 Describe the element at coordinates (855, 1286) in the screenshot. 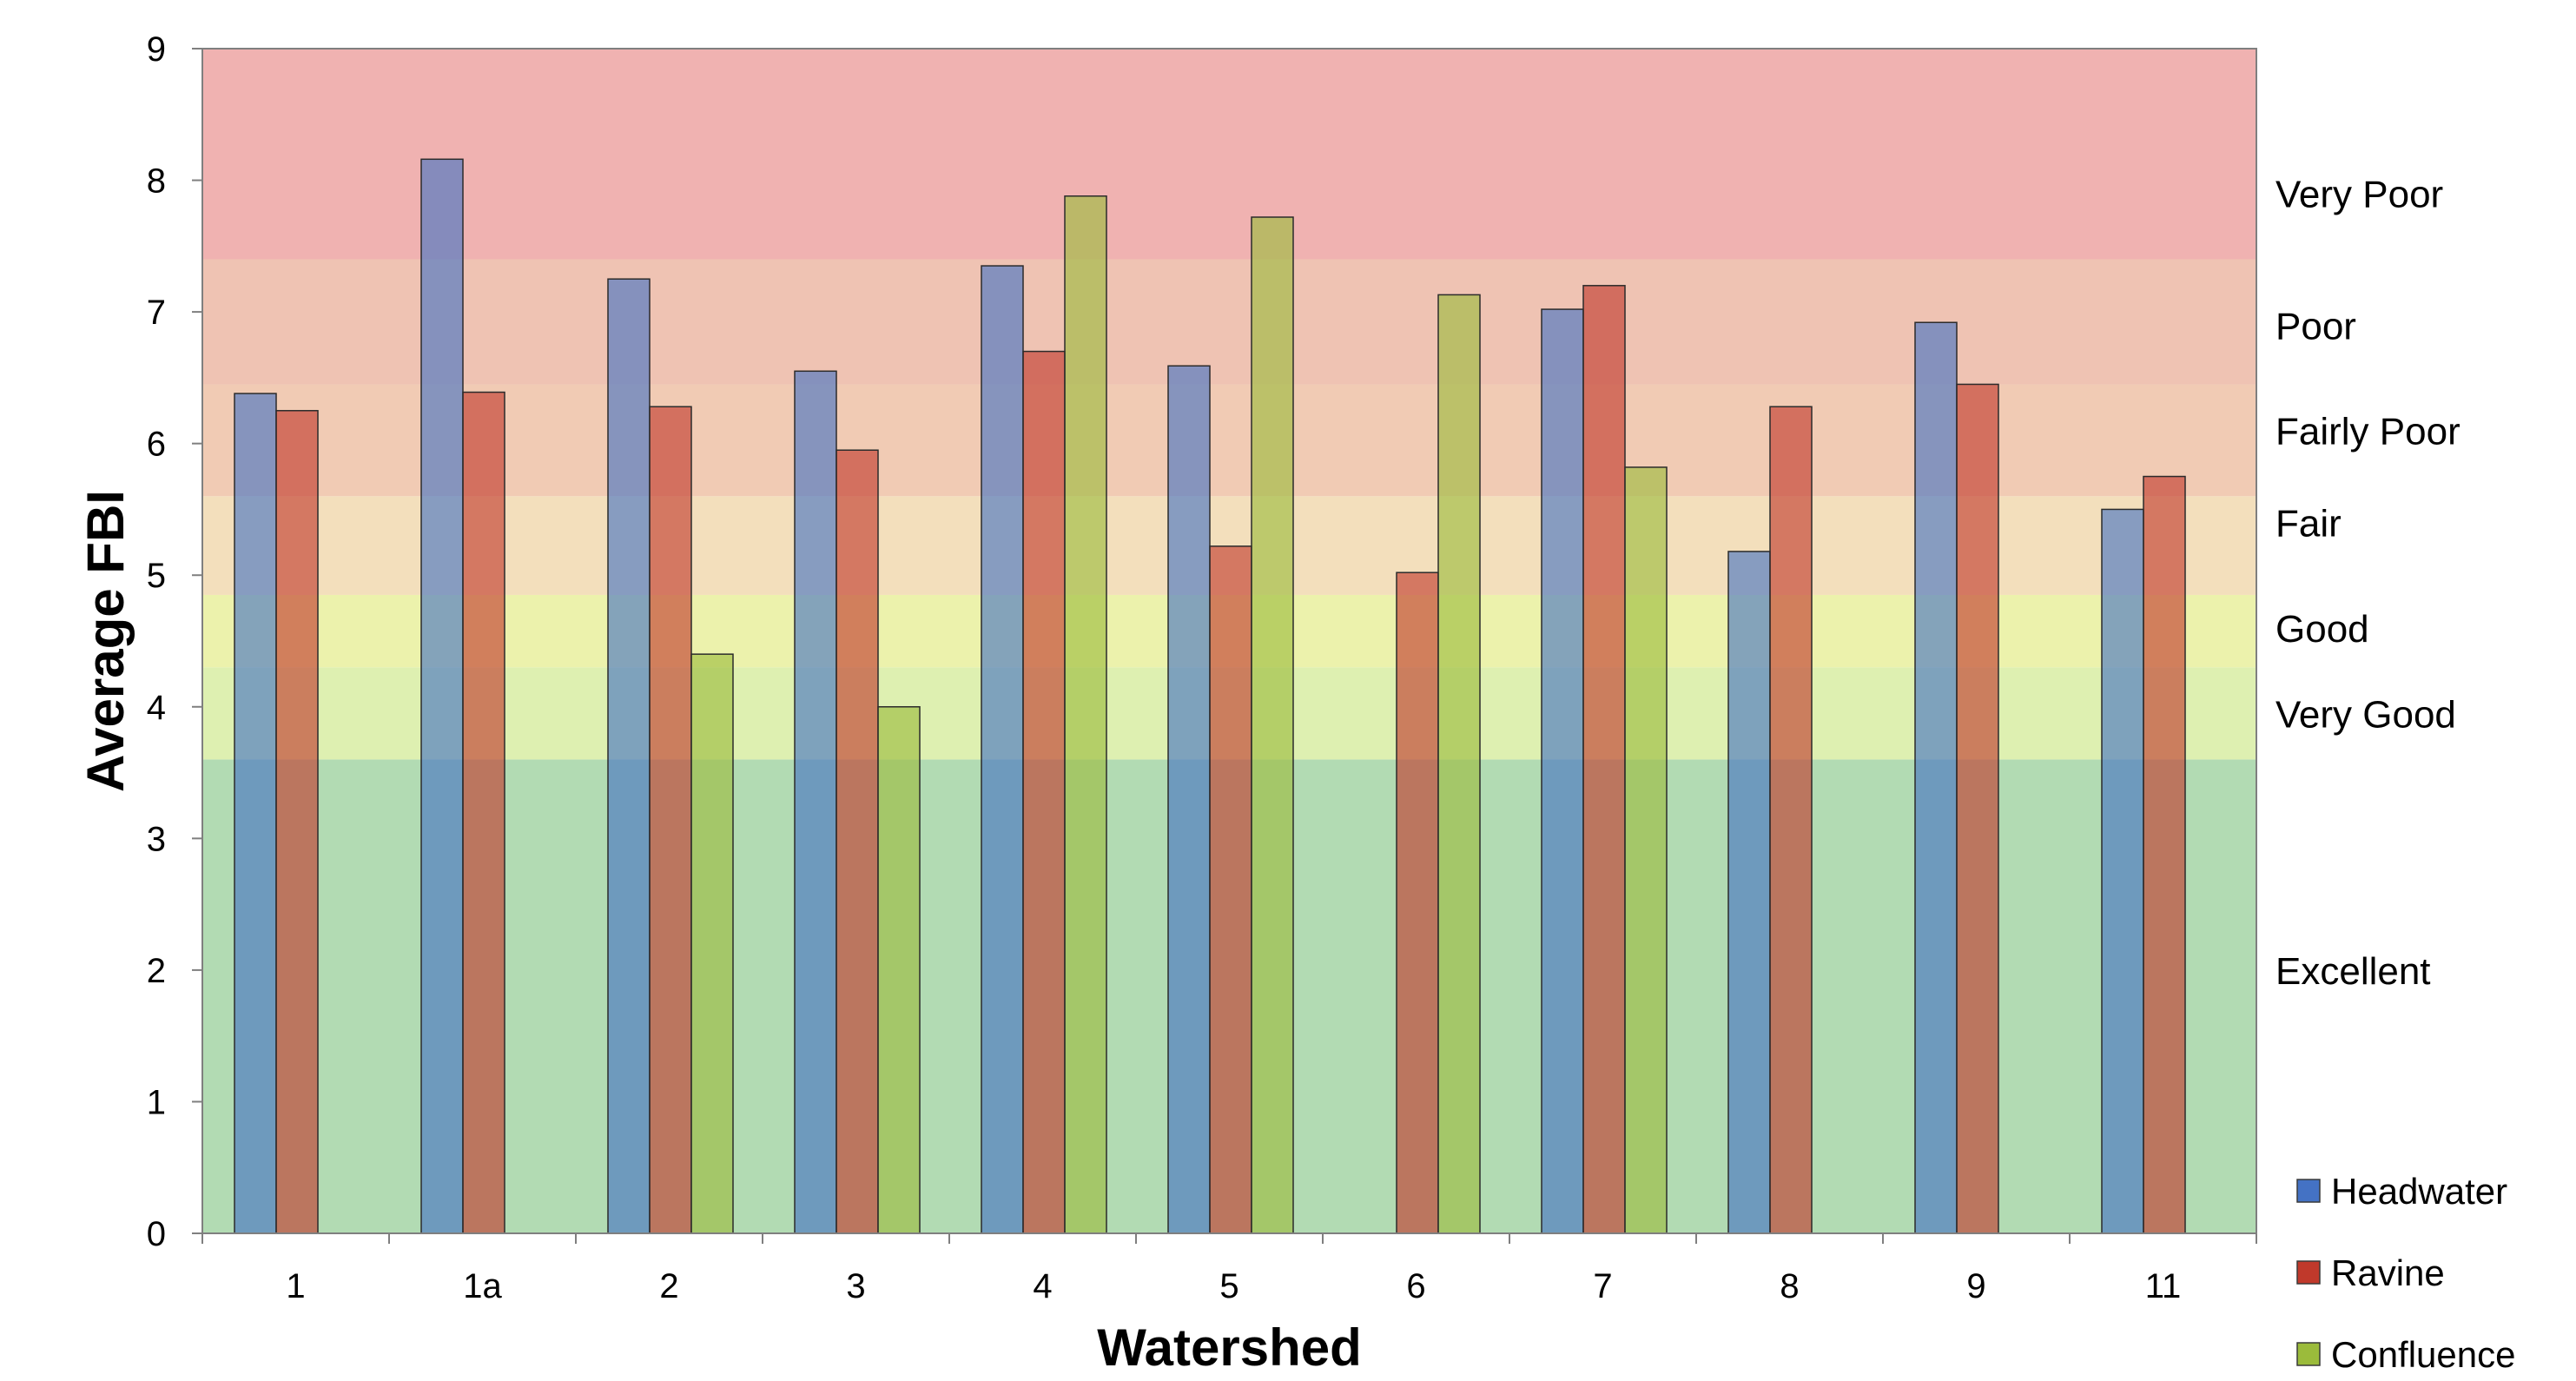

I see `x-tick-label: 3` at that location.